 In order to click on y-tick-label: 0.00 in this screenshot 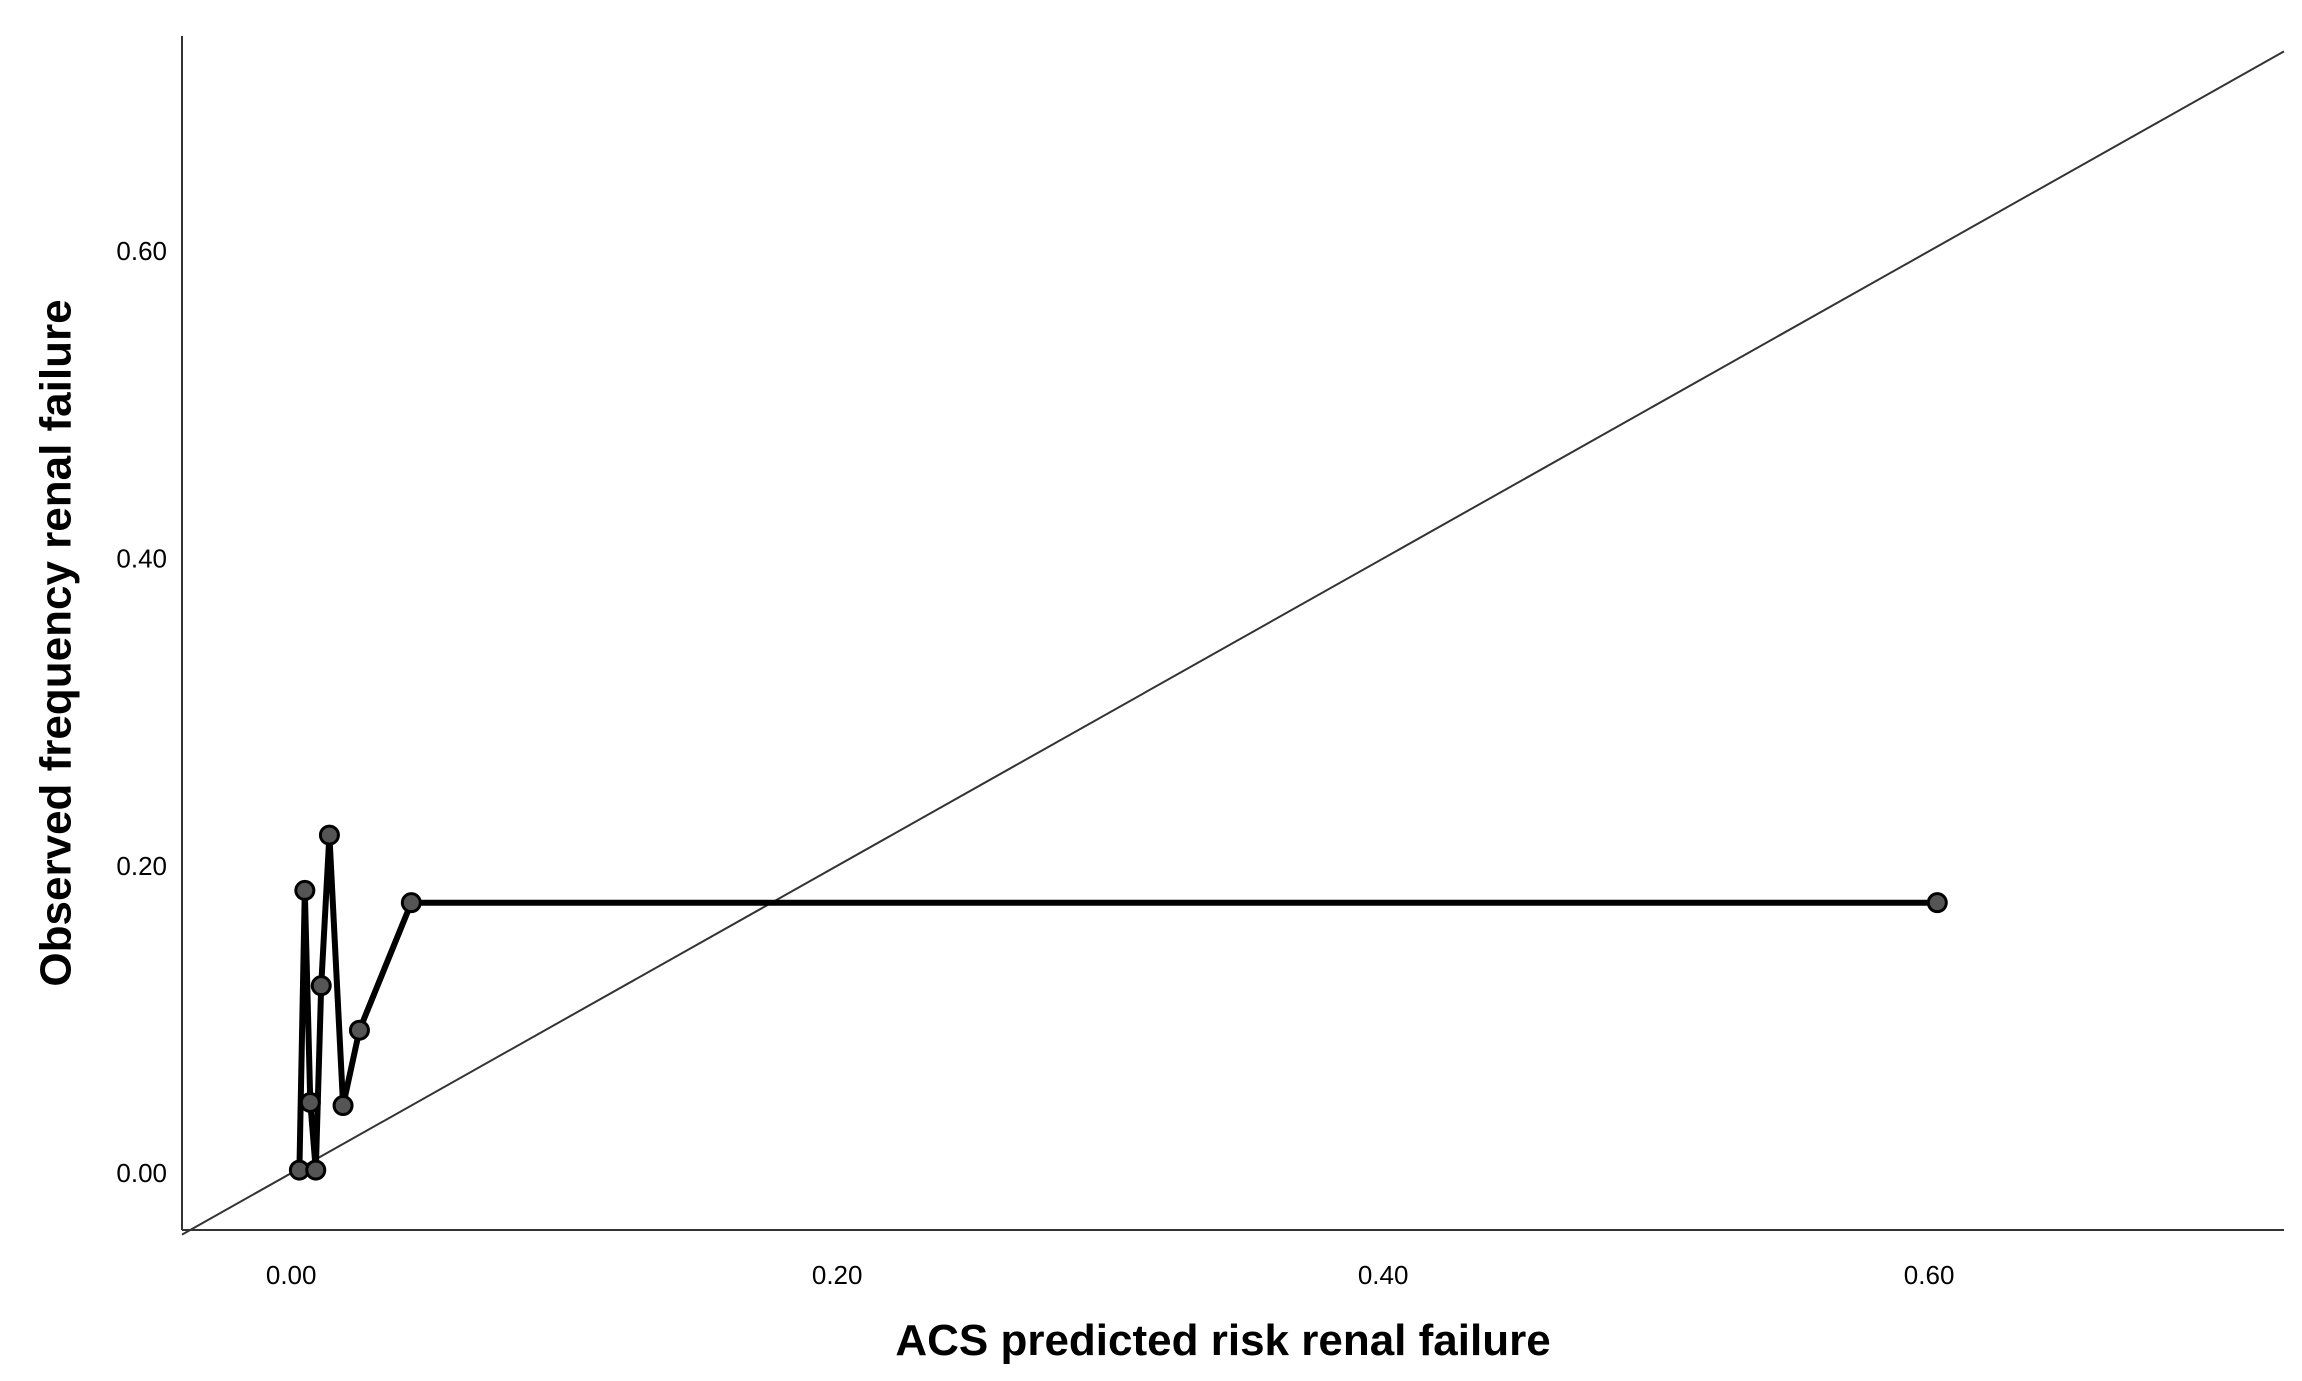, I will do `click(141, 1173)`.